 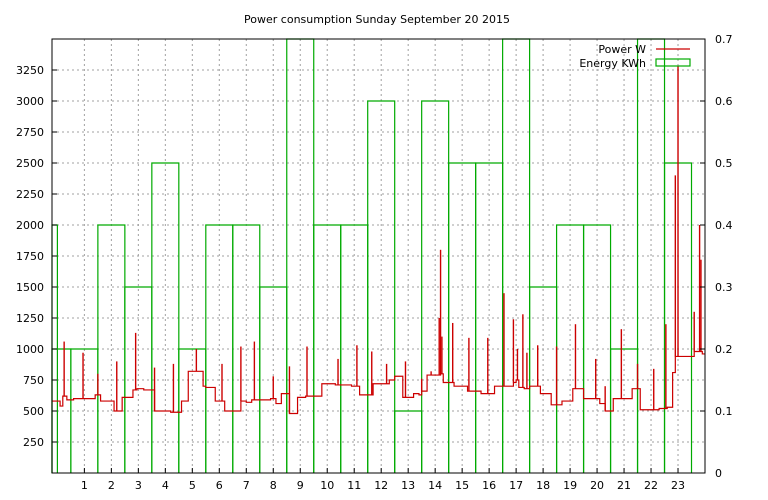 I want to click on x-tick-label-15: 16, so click(x=489, y=485).